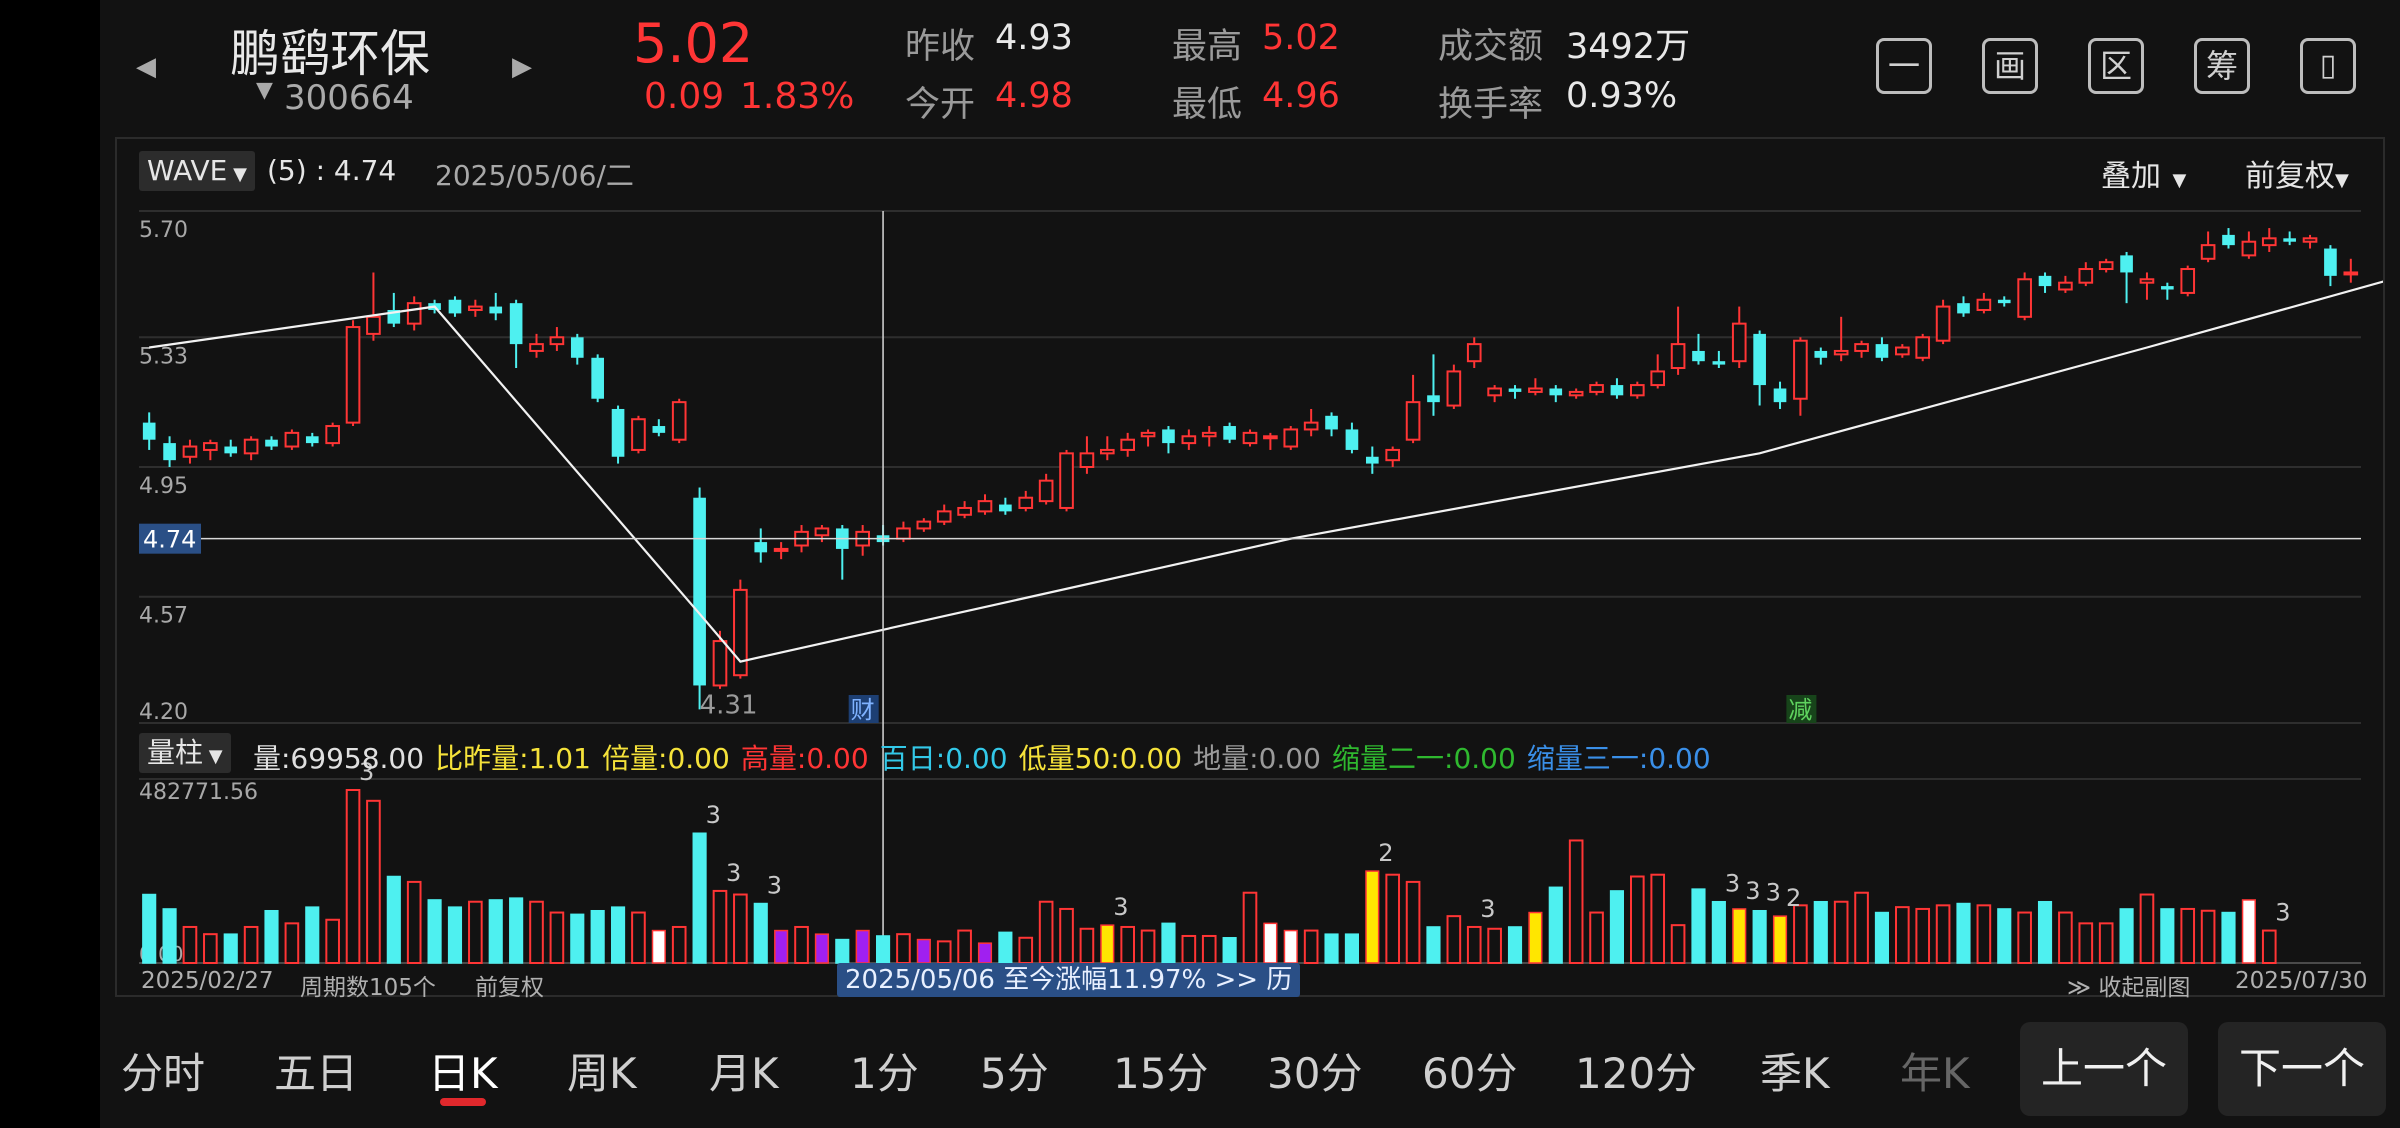 The height and width of the screenshot is (1128, 2400). Describe the element at coordinates (884, 1073) in the screenshot. I see `tab-1min: 1分` at that location.